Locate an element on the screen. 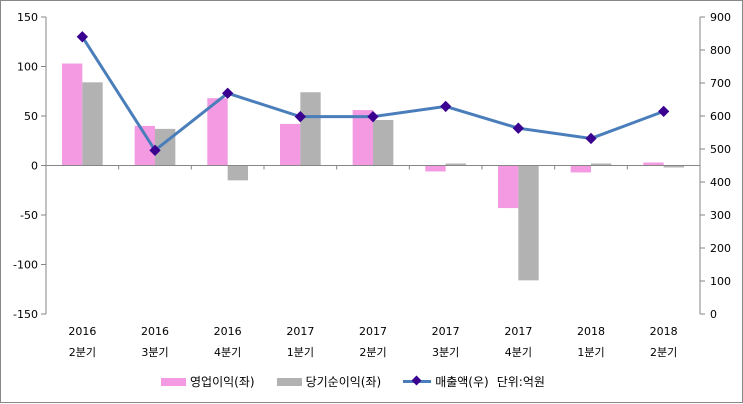  legend-item-net-income: 당기순이익(좌) is located at coordinates (329, 381).